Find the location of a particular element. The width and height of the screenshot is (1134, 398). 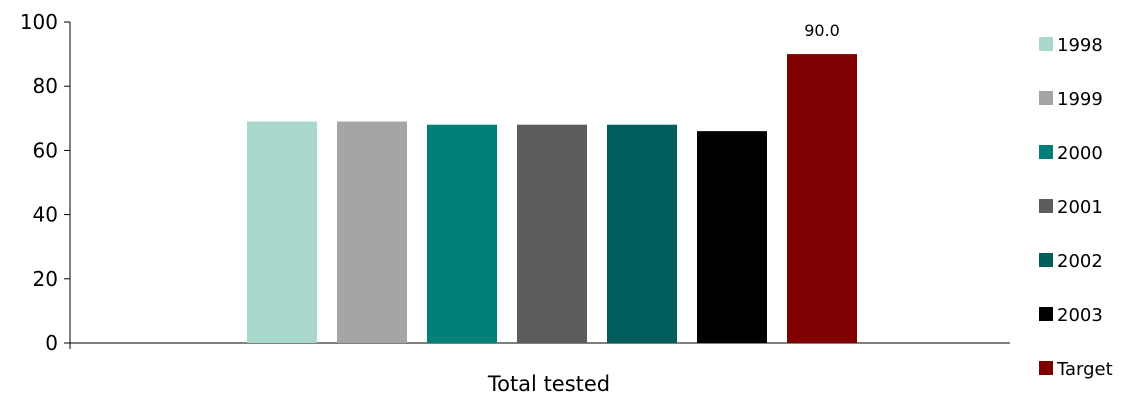

legend: 1998 1999 2000 2001 2002 2003 Target is located at coordinates (1076, 207).